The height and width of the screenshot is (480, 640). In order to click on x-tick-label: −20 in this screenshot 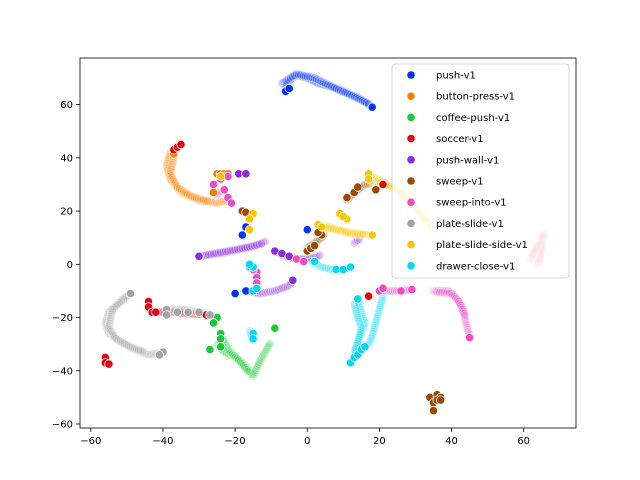, I will do `click(235, 441)`.